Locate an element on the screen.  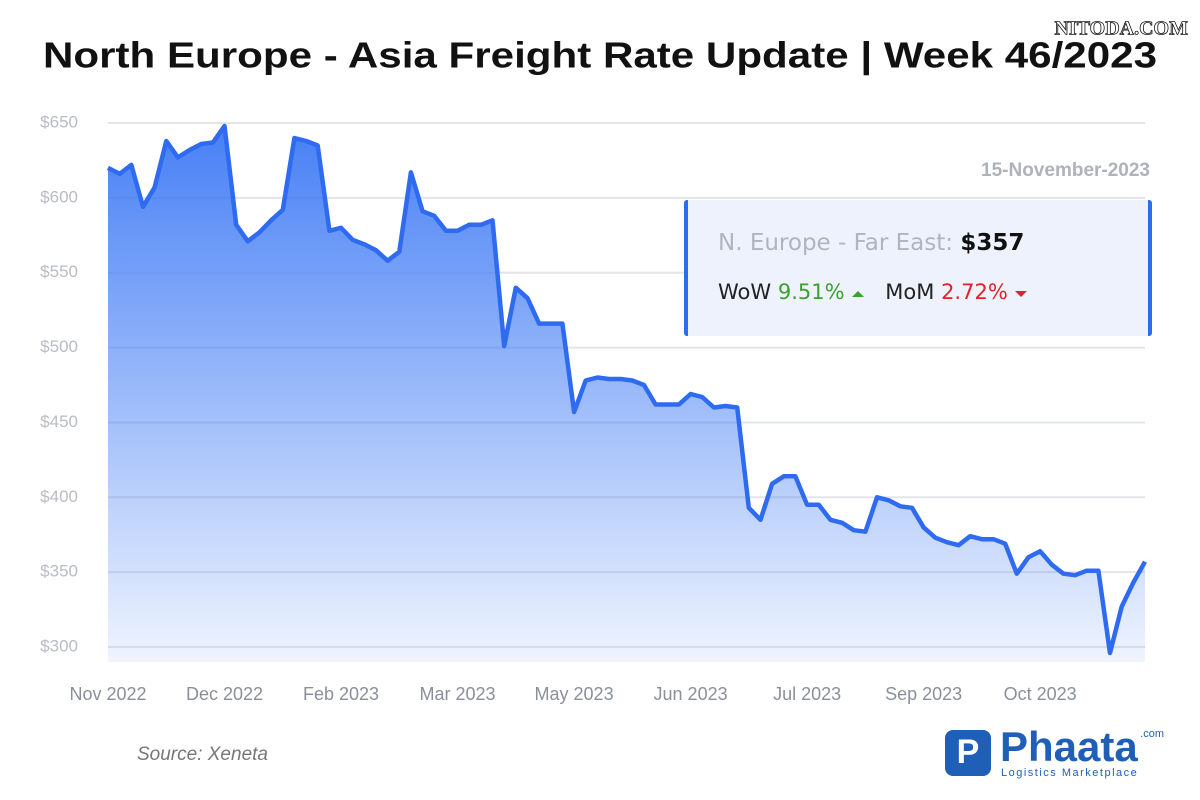
watermark: NITODA.COM is located at coordinates (1121, 29).